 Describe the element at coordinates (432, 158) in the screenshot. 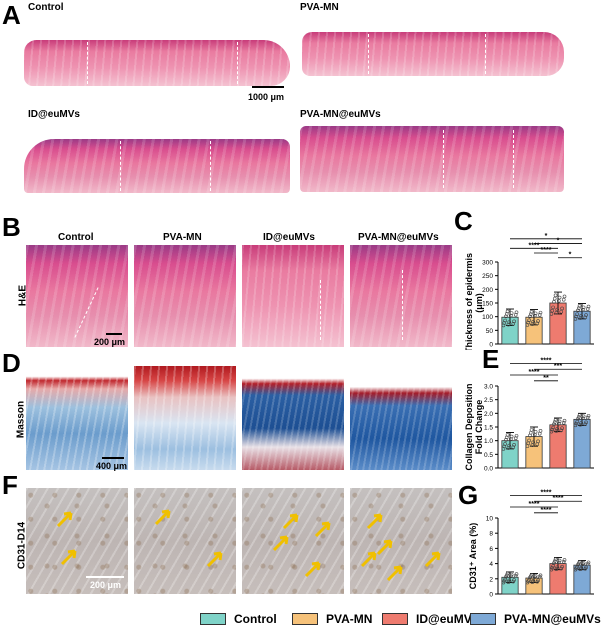

I see `panel-a-image-pva-mn-eumvs` at that location.